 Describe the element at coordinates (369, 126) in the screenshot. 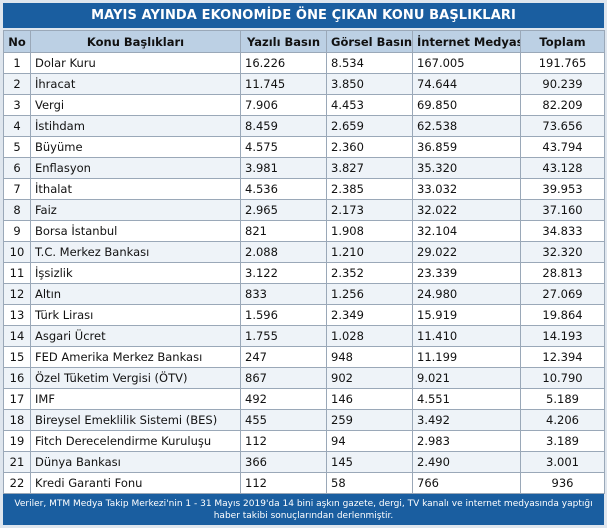

I see `row-visual-cell: 2.659` at that location.